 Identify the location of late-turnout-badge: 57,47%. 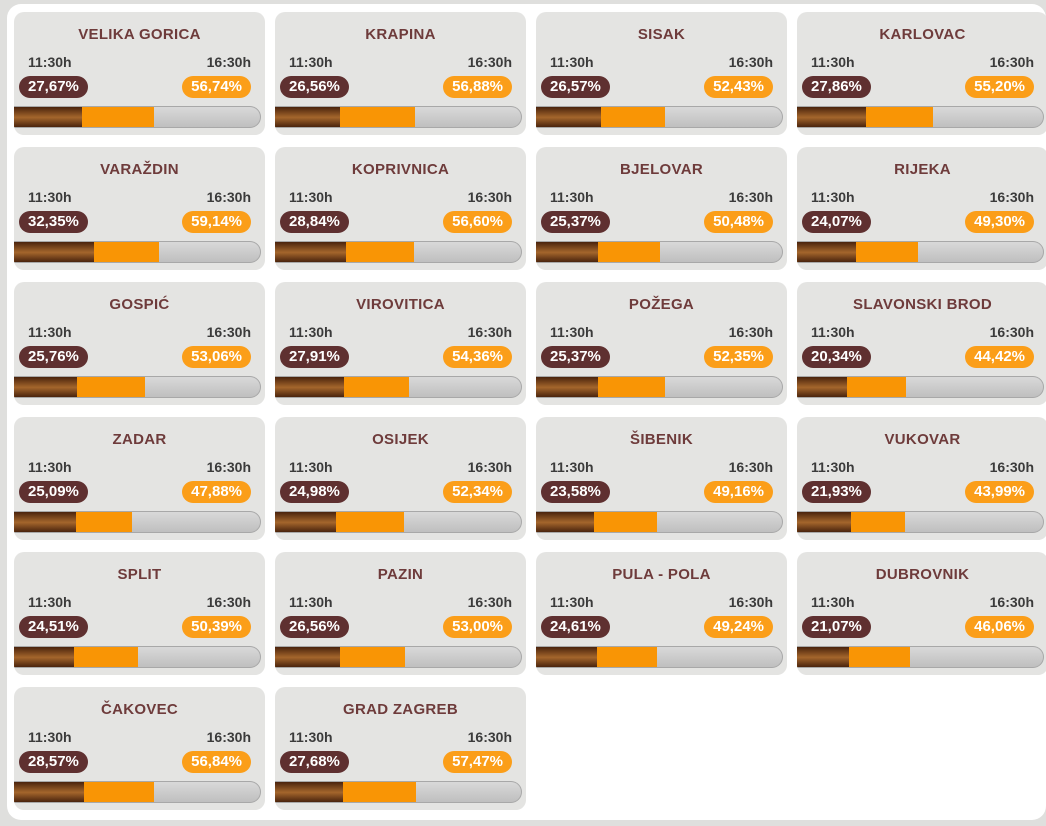
(477, 762).